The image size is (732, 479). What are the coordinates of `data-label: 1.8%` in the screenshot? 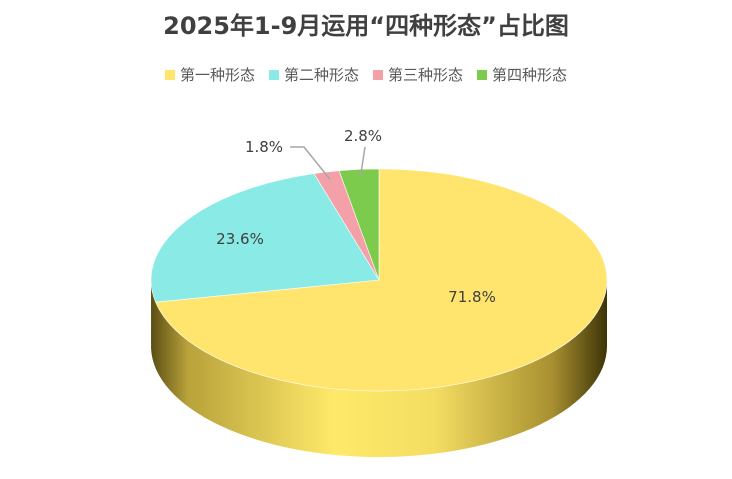 It's located at (264, 147).